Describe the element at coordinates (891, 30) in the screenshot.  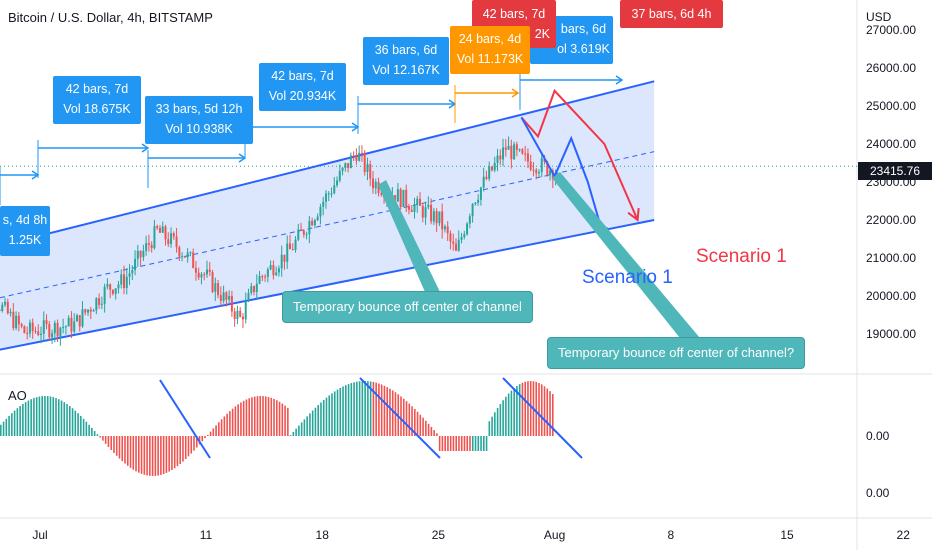
I see `price-tick-label: 27000.00` at that location.